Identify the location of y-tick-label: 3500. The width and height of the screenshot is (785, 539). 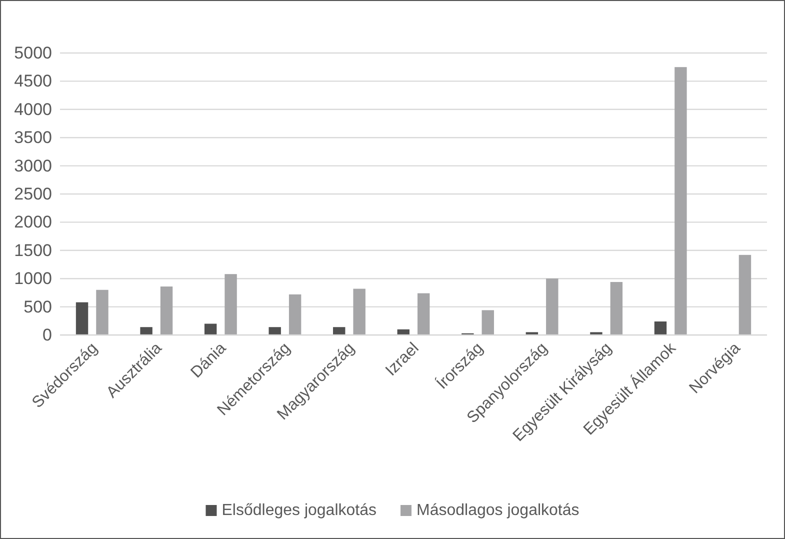
(33, 138).